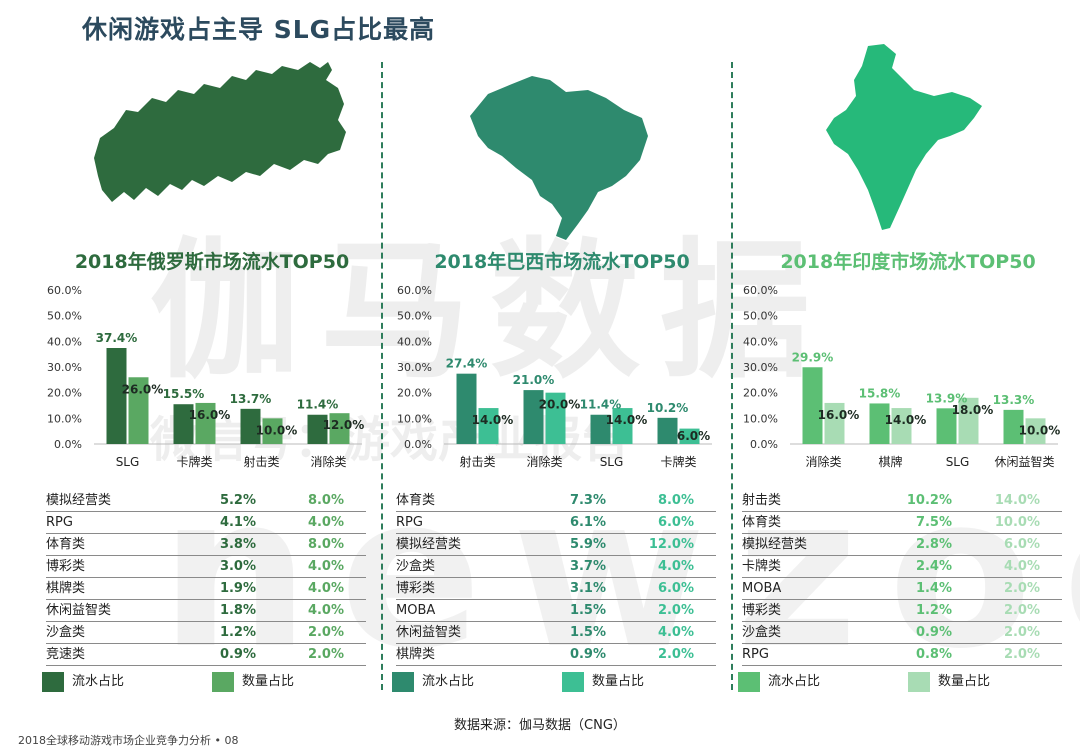 This screenshot has width=1080, height=755. Describe the element at coordinates (559, 158) in the screenshot. I see `brazil-map-icon` at that location.